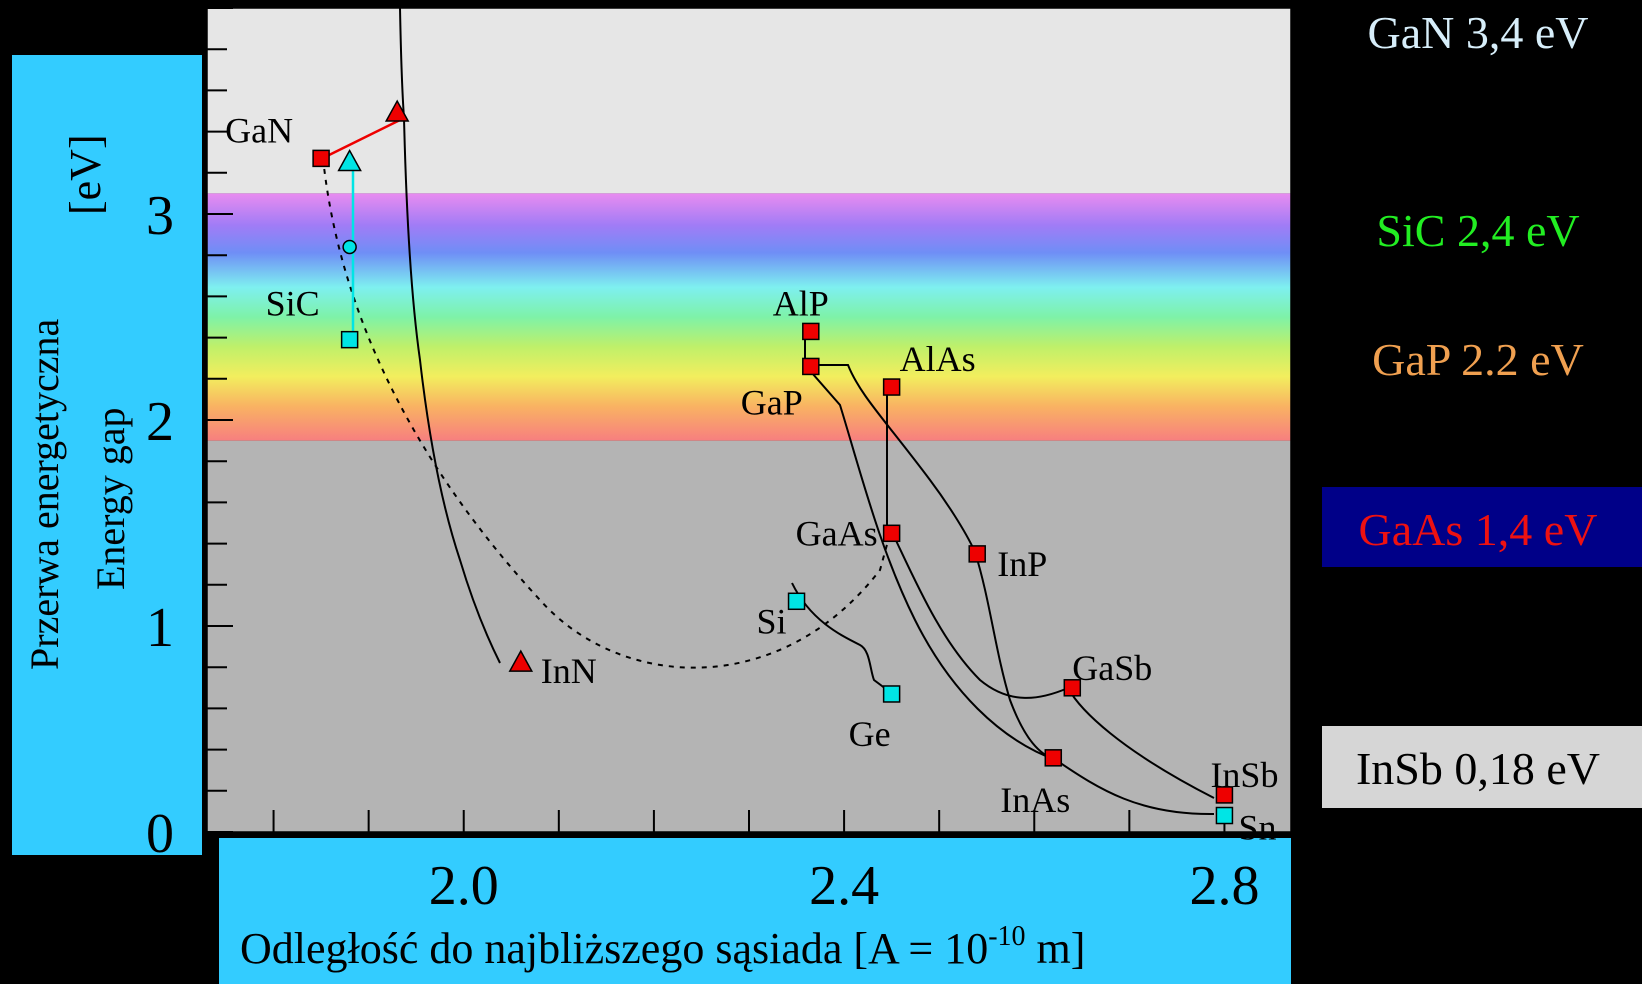 This screenshot has height=984, width=1642. I want to click on point-label: InSb, so click(1244, 775).